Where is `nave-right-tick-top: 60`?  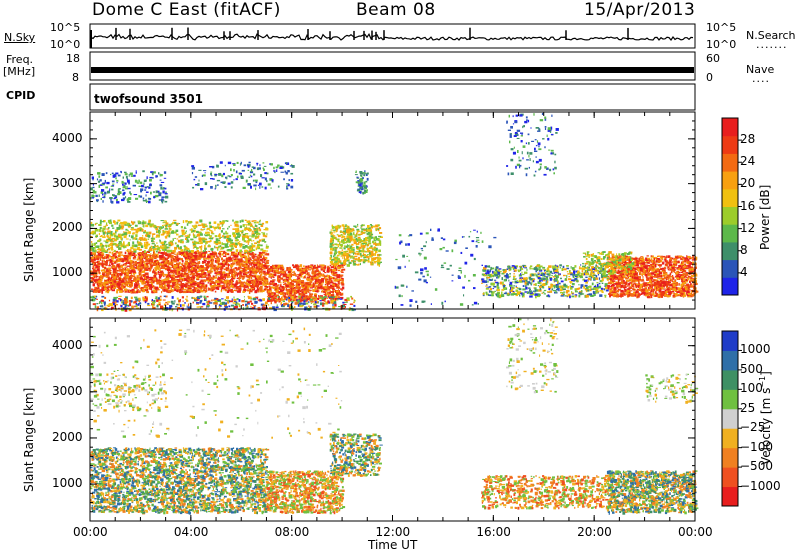 nave-right-tick-top: 60 is located at coordinates (713, 58).